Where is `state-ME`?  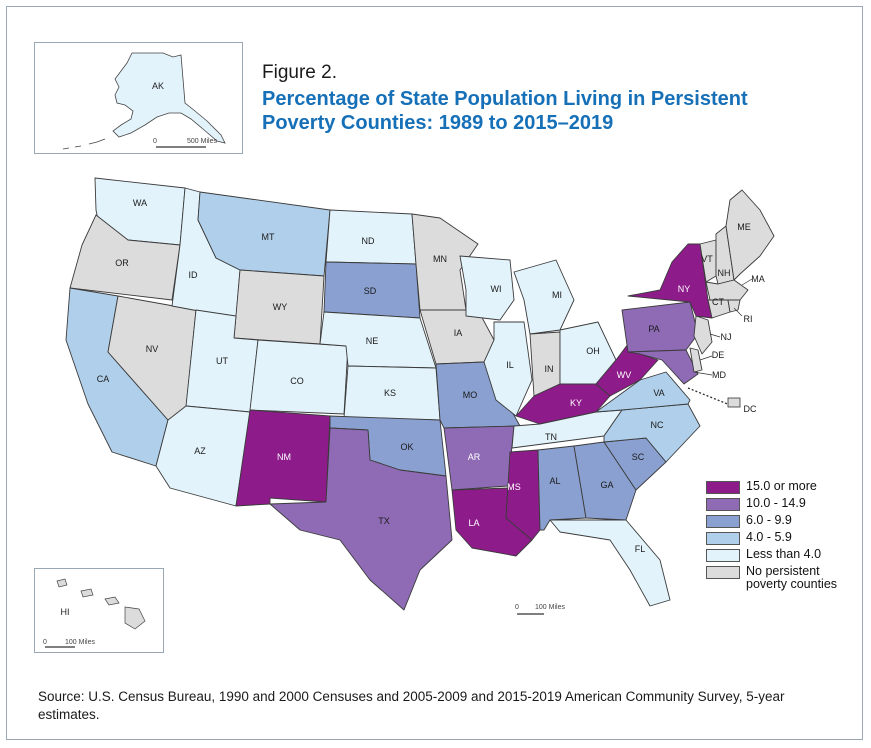 state-ME is located at coordinates (750, 235).